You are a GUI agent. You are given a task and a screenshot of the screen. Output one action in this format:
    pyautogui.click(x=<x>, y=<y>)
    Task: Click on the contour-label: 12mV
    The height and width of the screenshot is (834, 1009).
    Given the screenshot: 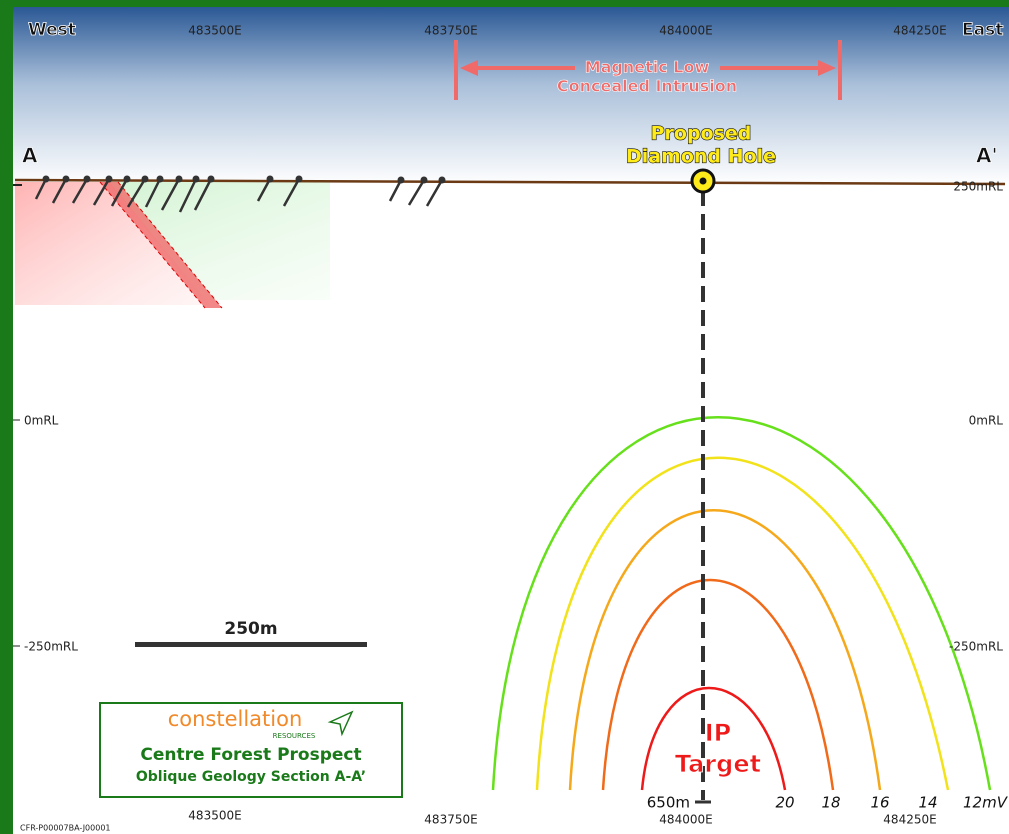 What is the action you would take?
    pyautogui.click(x=986, y=803)
    